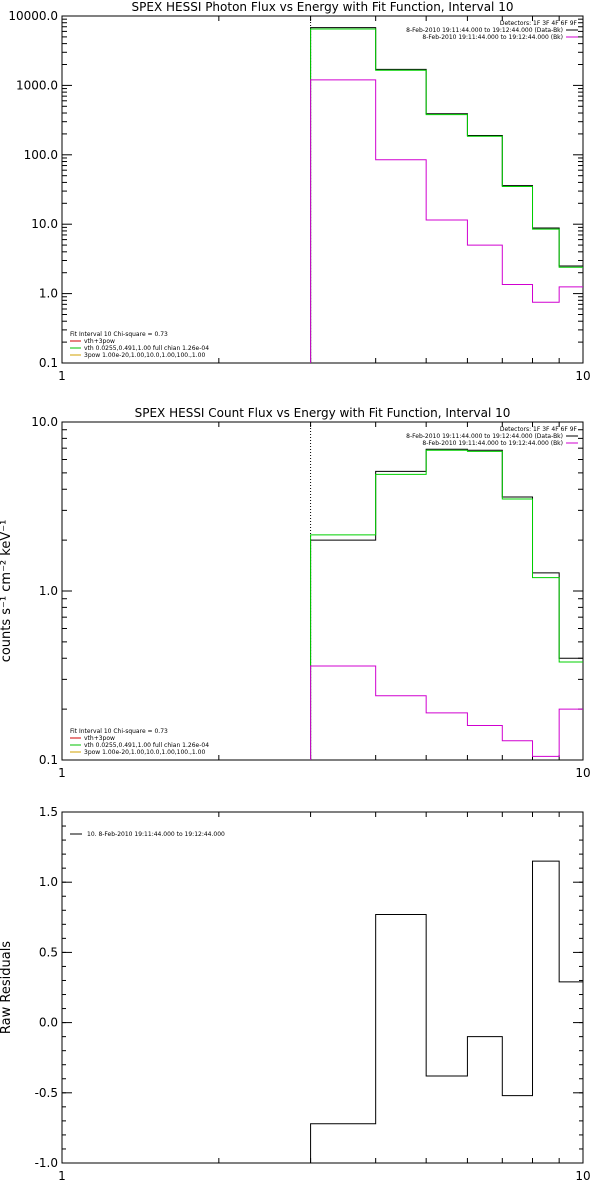 This screenshot has height=1200, width=600. Describe the element at coordinates (33, 16) in the screenshot. I see `y-tick-label: 10000.0` at that location.